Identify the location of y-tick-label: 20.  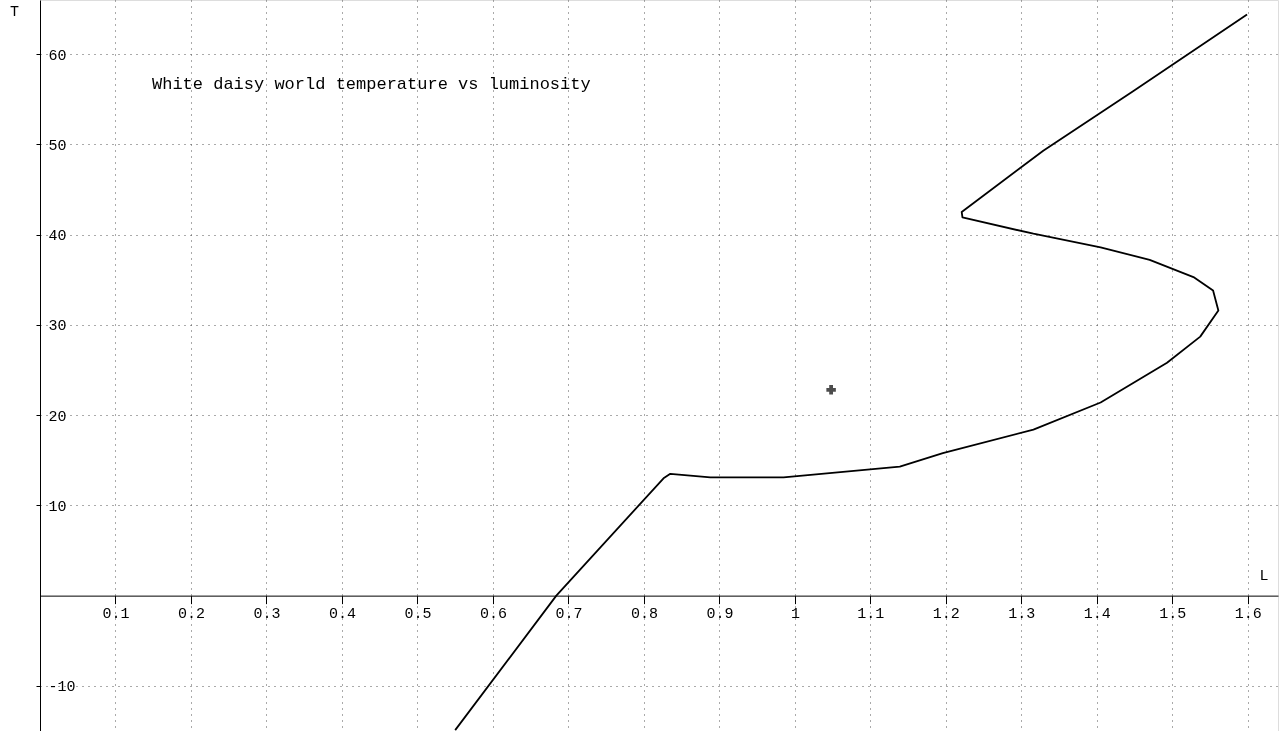
(57, 417).